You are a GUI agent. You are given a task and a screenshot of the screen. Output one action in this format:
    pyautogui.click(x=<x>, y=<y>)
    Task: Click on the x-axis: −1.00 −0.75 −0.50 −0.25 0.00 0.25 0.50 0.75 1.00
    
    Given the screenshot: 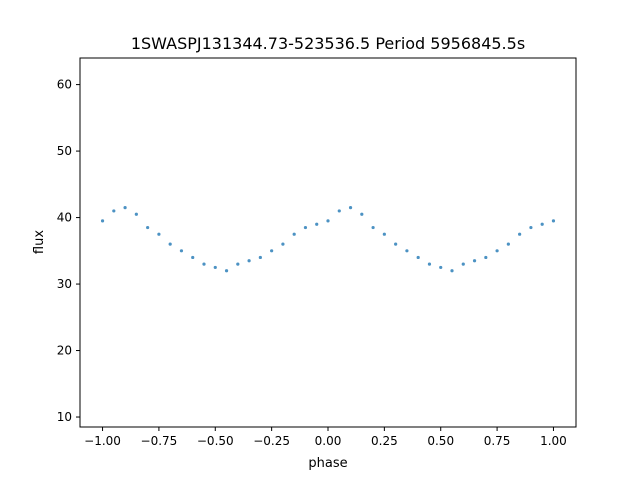 What is the action you would take?
    pyautogui.click(x=325, y=437)
    